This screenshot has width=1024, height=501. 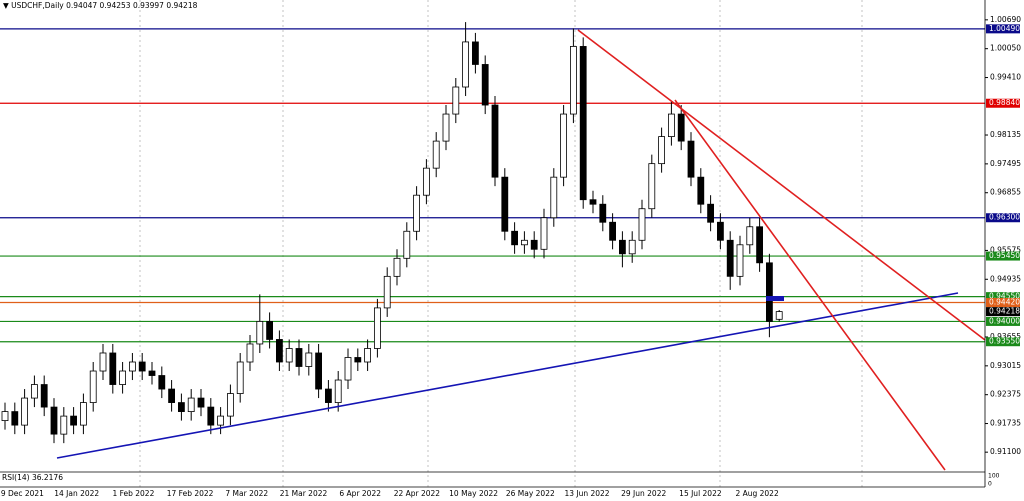 What do you see at coordinates (1004, 301) in the screenshot?
I see `level-label: 0.94420` at bounding box center [1004, 301].